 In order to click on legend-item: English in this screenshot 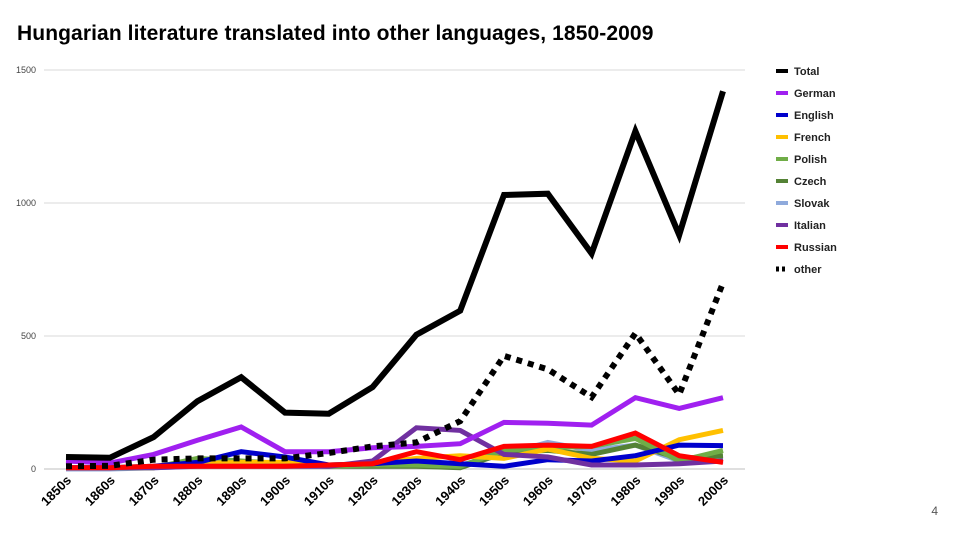, I will do `click(805, 116)`.